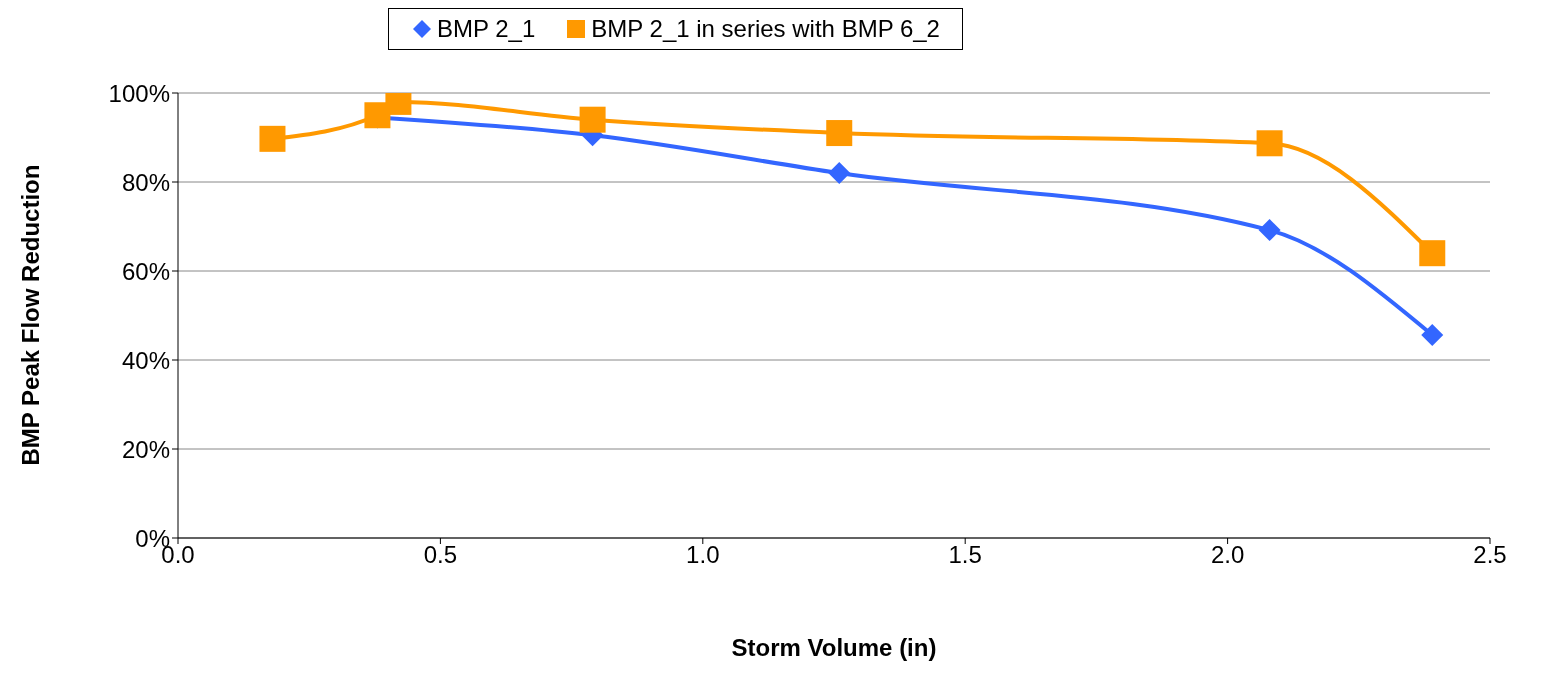 Image resolution: width=1548 pixels, height=676 pixels. I want to click on y-tick-label: 80%, so click(145, 182).